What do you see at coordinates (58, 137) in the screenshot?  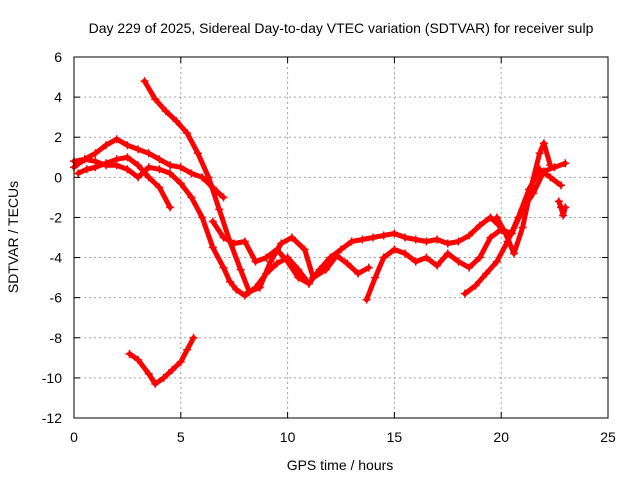 I see `y-tick-label: 2` at bounding box center [58, 137].